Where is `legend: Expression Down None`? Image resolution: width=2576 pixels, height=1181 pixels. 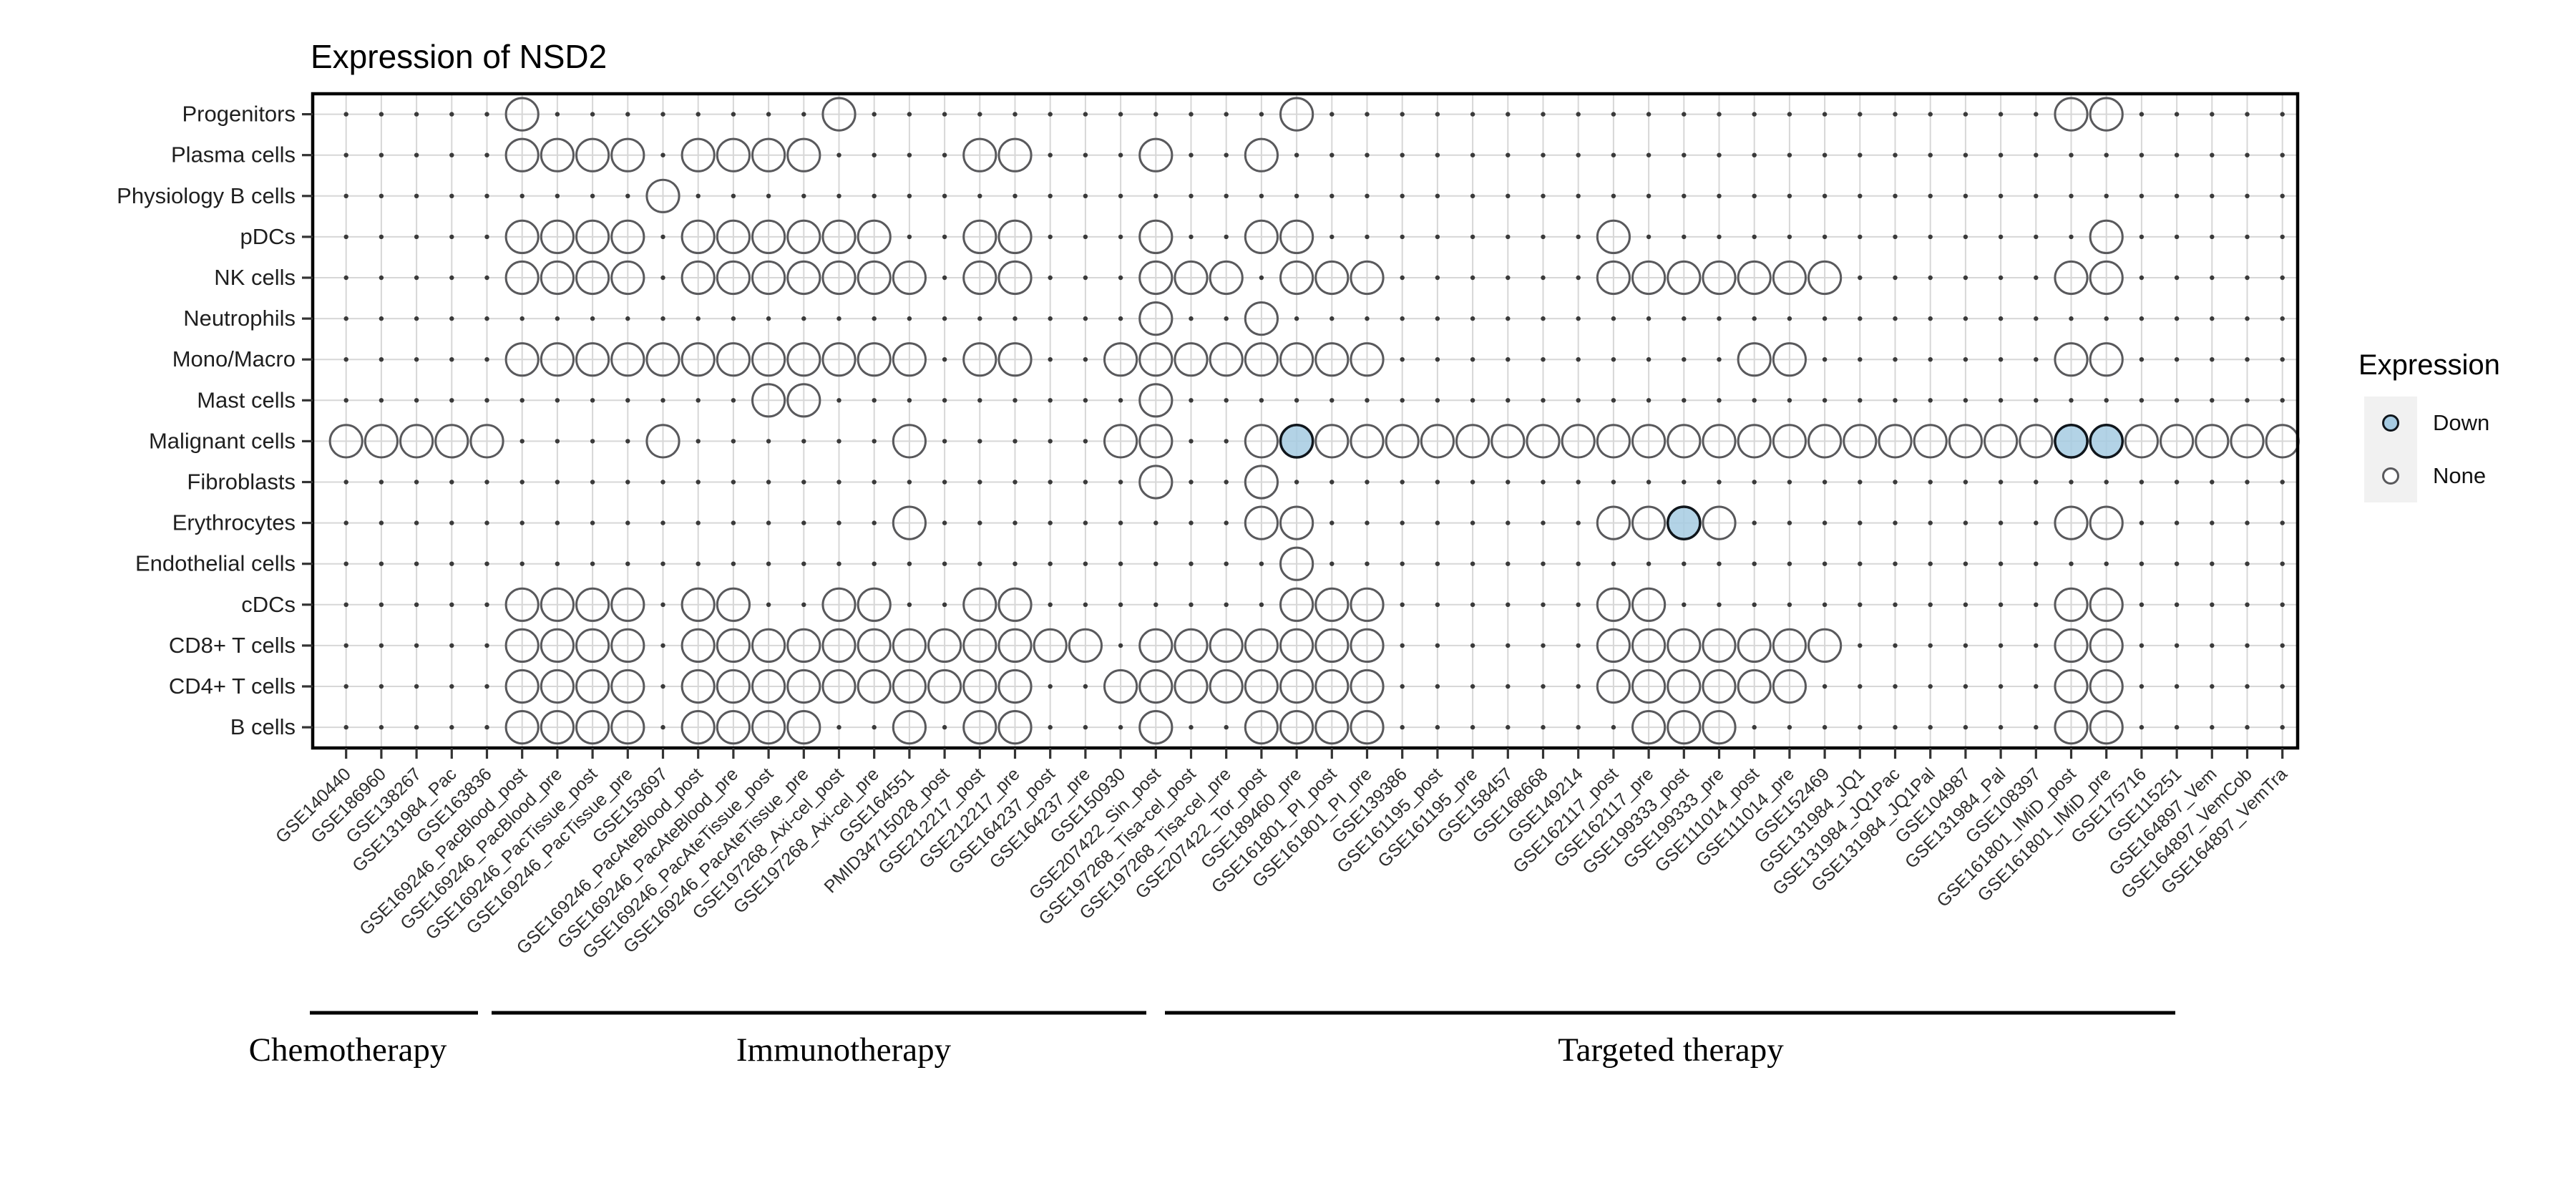 legend: Expression Down None is located at coordinates (2429, 425).